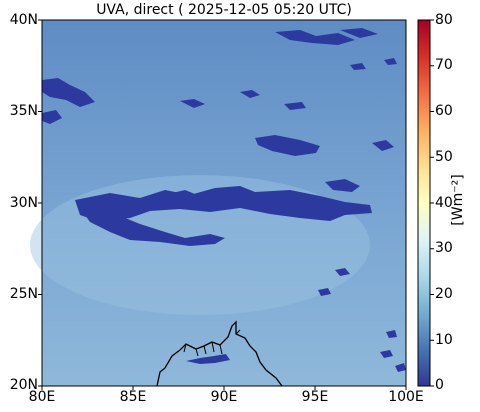 Image resolution: width=480 pixels, height=412 pixels. I want to click on lon-tick-label: 95E, so click(315, 397).